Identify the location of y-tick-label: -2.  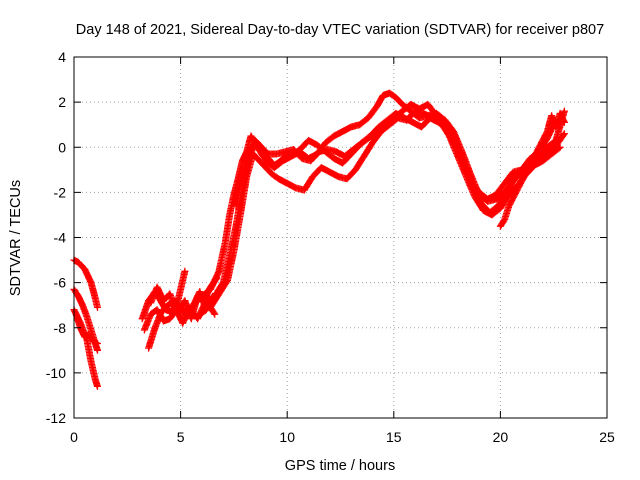
(60, 192).